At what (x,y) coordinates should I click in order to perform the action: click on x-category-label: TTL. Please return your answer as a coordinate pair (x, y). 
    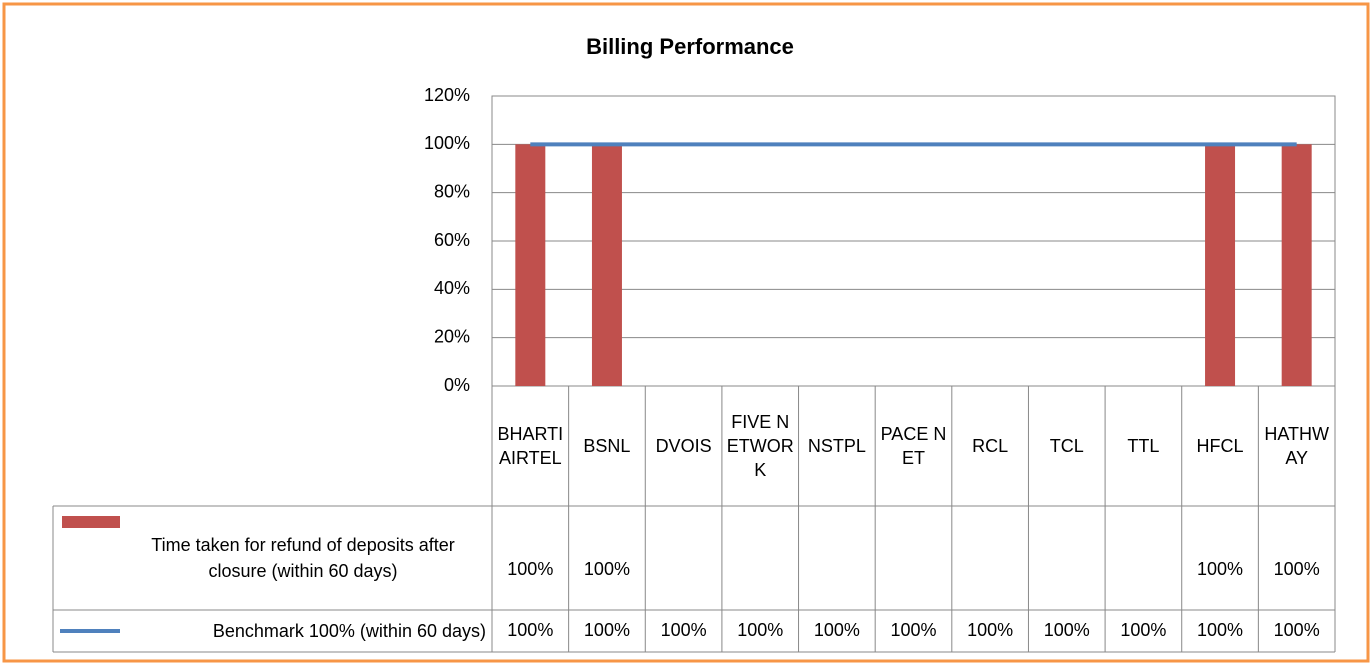
    Looking at the image, I should click on (1143, 446).